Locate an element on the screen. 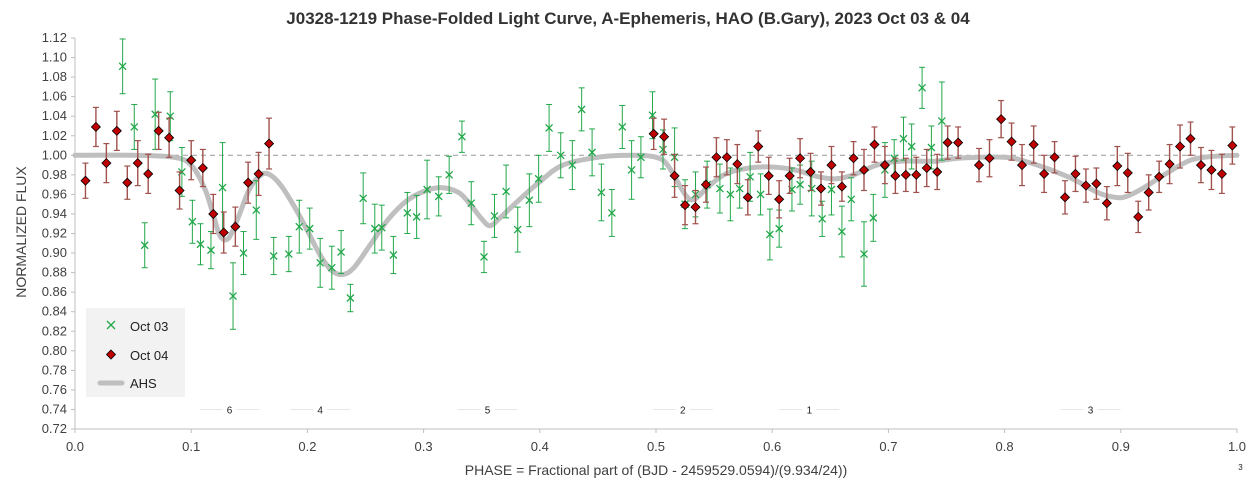  legend-label-oct04: Oct 04 is located at coordinates (149, 355).